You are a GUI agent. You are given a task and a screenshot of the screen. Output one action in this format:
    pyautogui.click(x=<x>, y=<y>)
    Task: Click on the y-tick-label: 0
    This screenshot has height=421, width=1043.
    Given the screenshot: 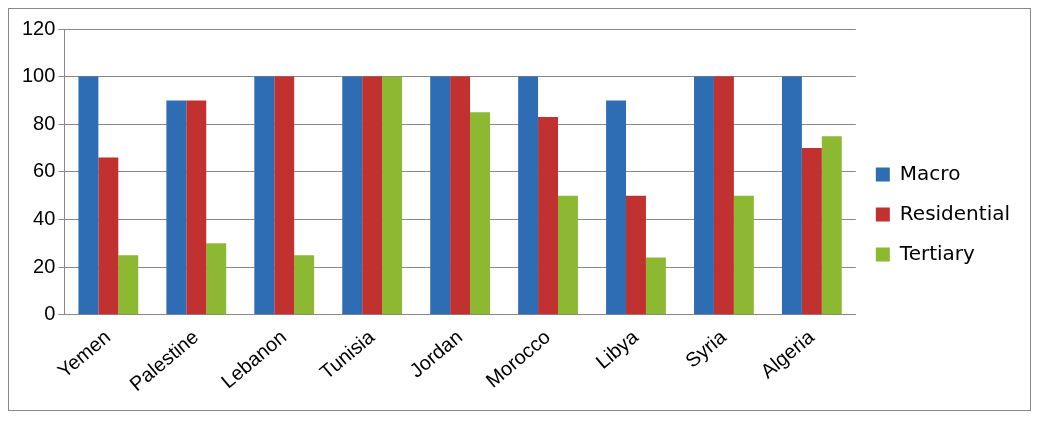 What is the action you would take?
    pyautogui.click(x=50, y=313)
    